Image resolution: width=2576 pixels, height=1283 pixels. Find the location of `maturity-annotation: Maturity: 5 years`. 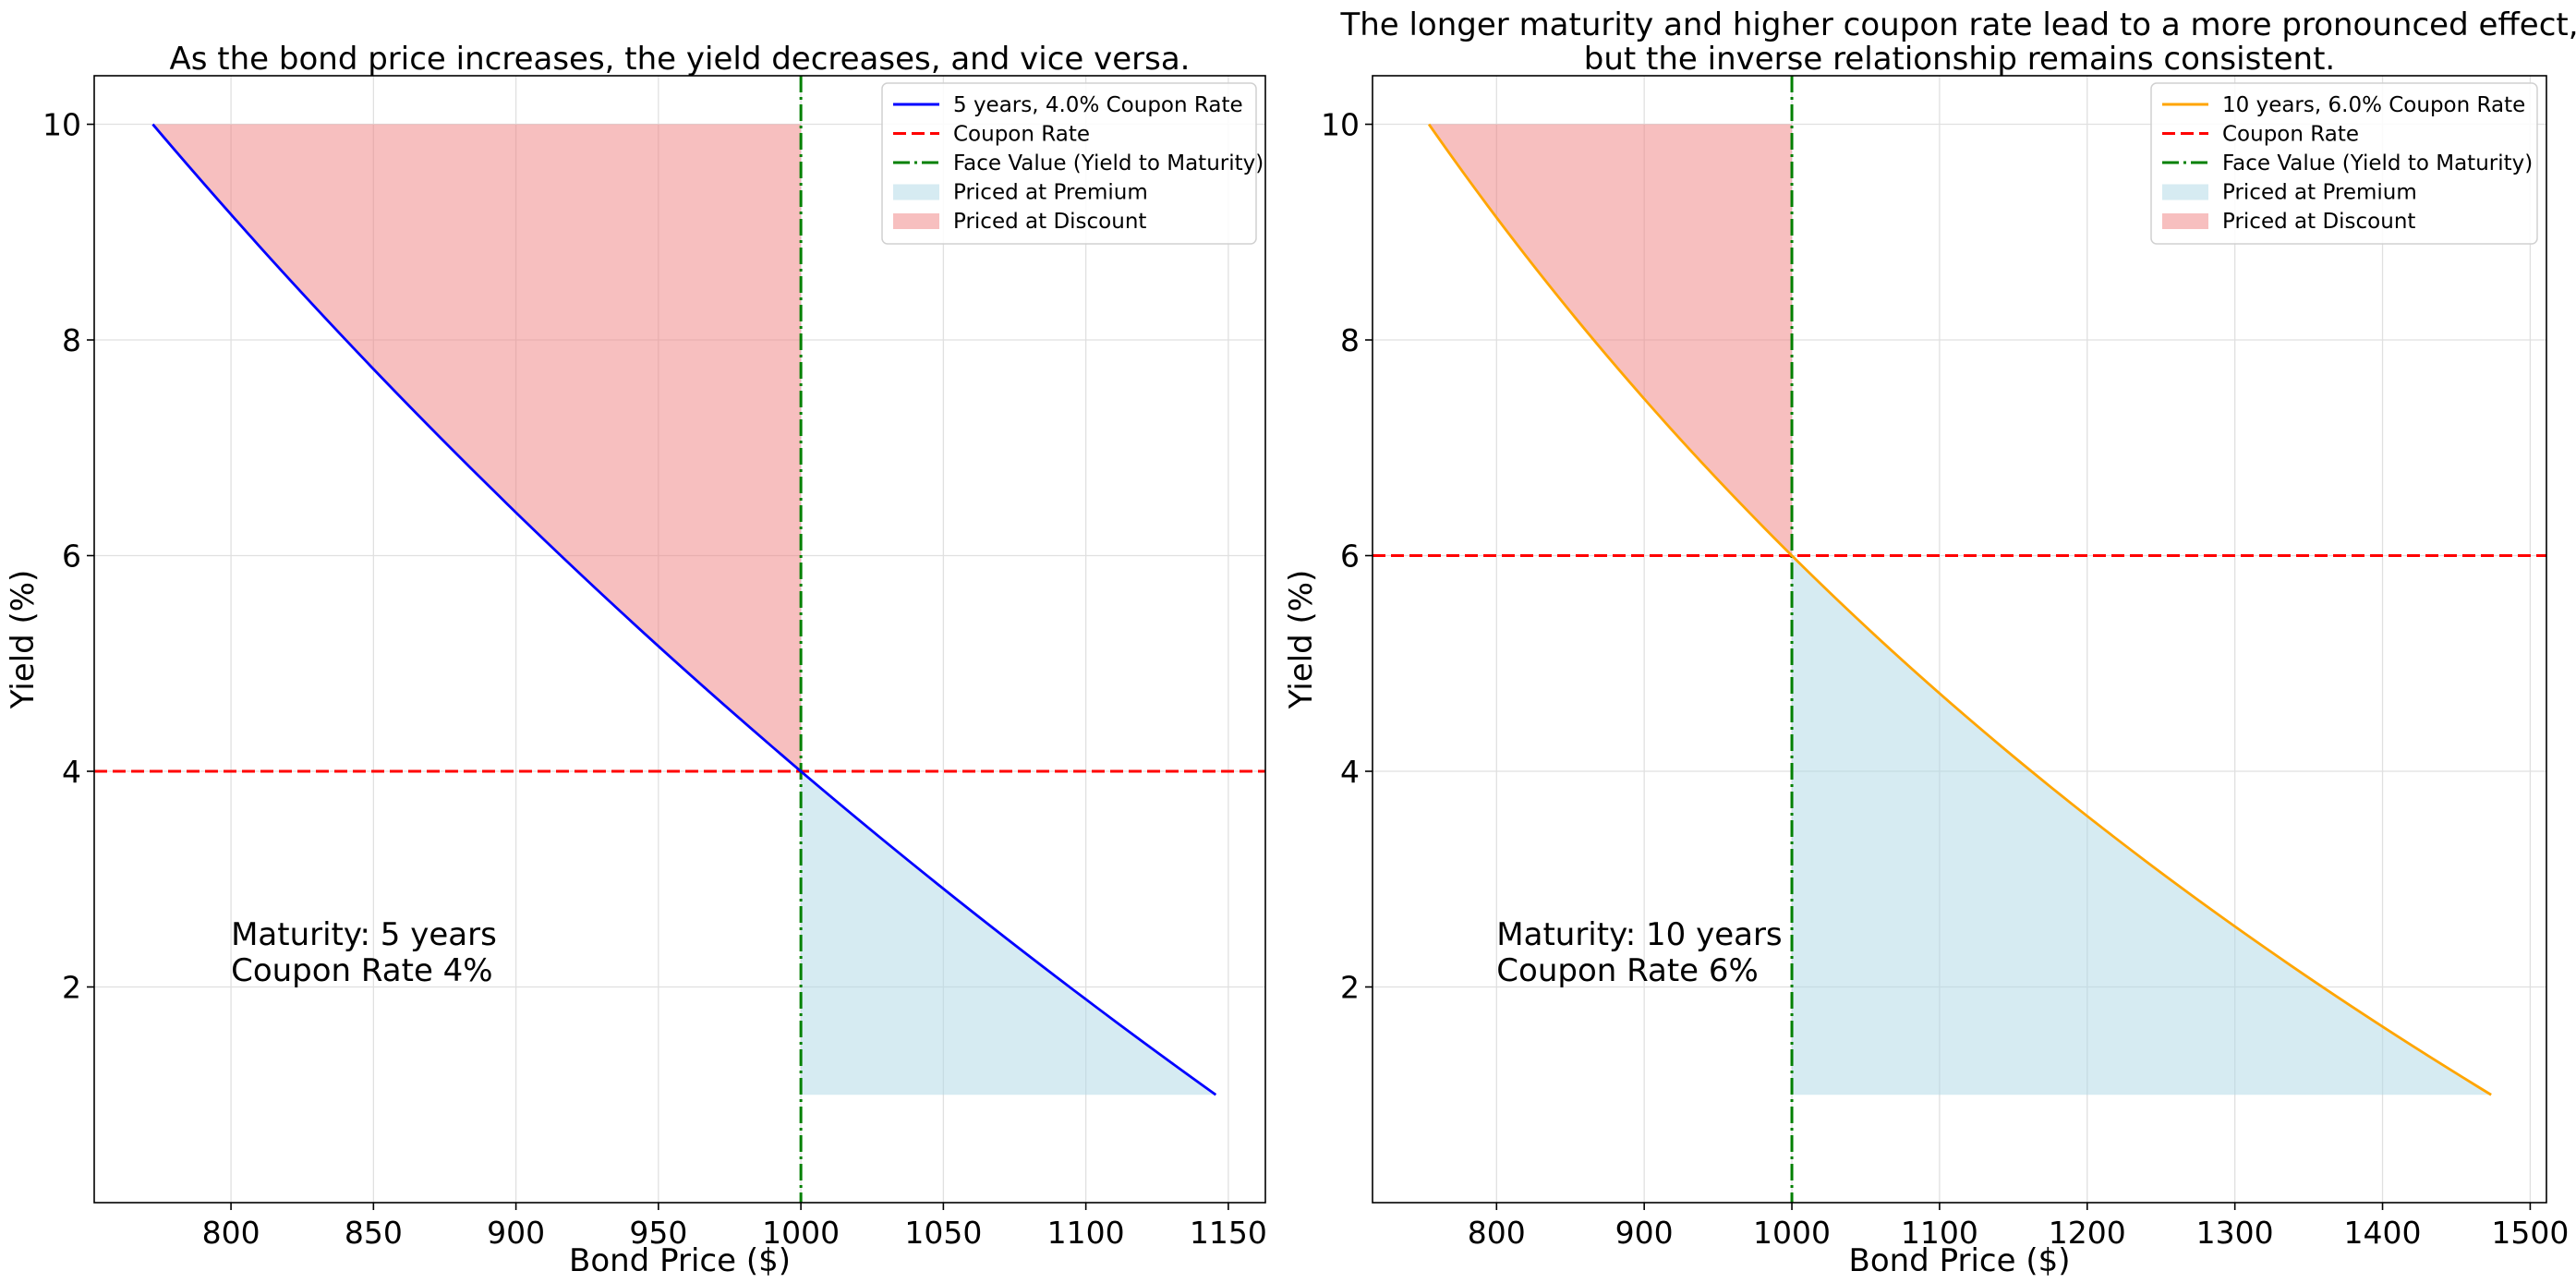

maturity-annotation: Maturity: 5 years is located at coordinates (364, 935).